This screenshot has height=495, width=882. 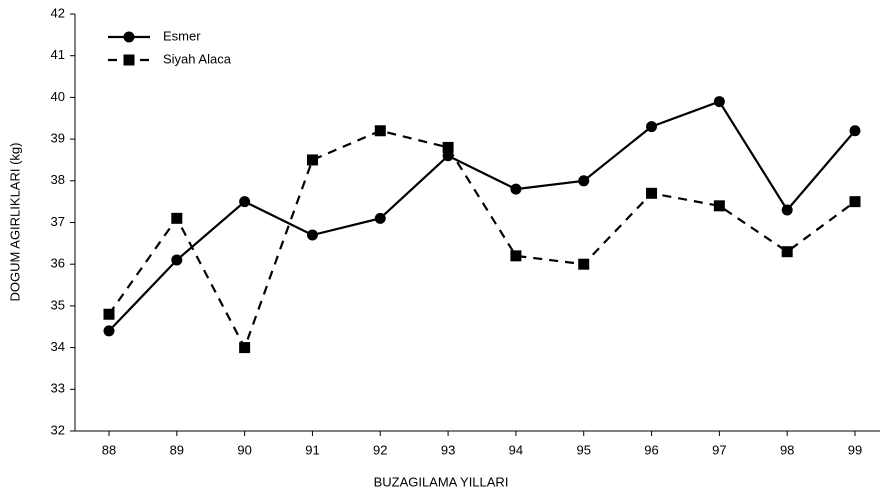 I want to click on x-tick-label: 88, so click(x=109, y=449).